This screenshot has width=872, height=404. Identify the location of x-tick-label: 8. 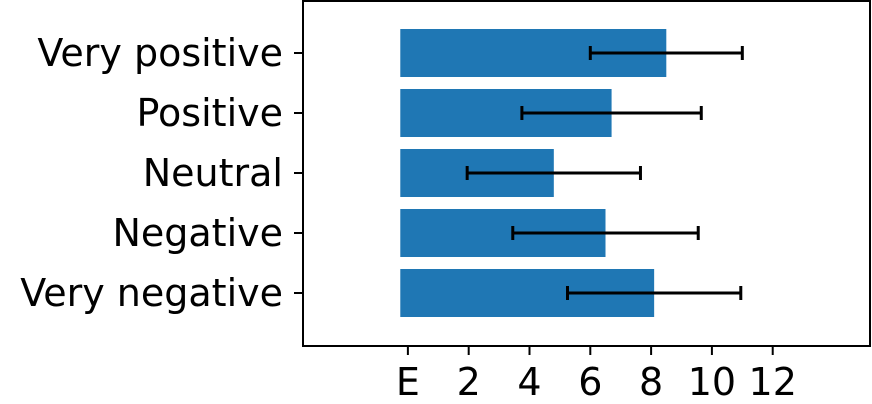
(651, 382).